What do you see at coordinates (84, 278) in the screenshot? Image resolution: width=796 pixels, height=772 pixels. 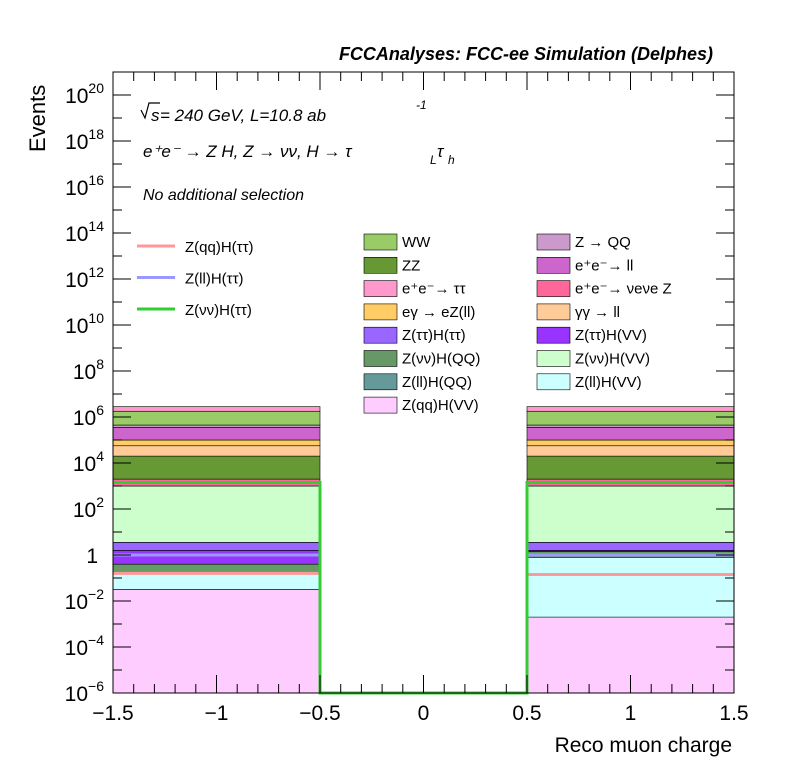 I see `y-tick-label: 10¹²` at bounding box center [84, 278].